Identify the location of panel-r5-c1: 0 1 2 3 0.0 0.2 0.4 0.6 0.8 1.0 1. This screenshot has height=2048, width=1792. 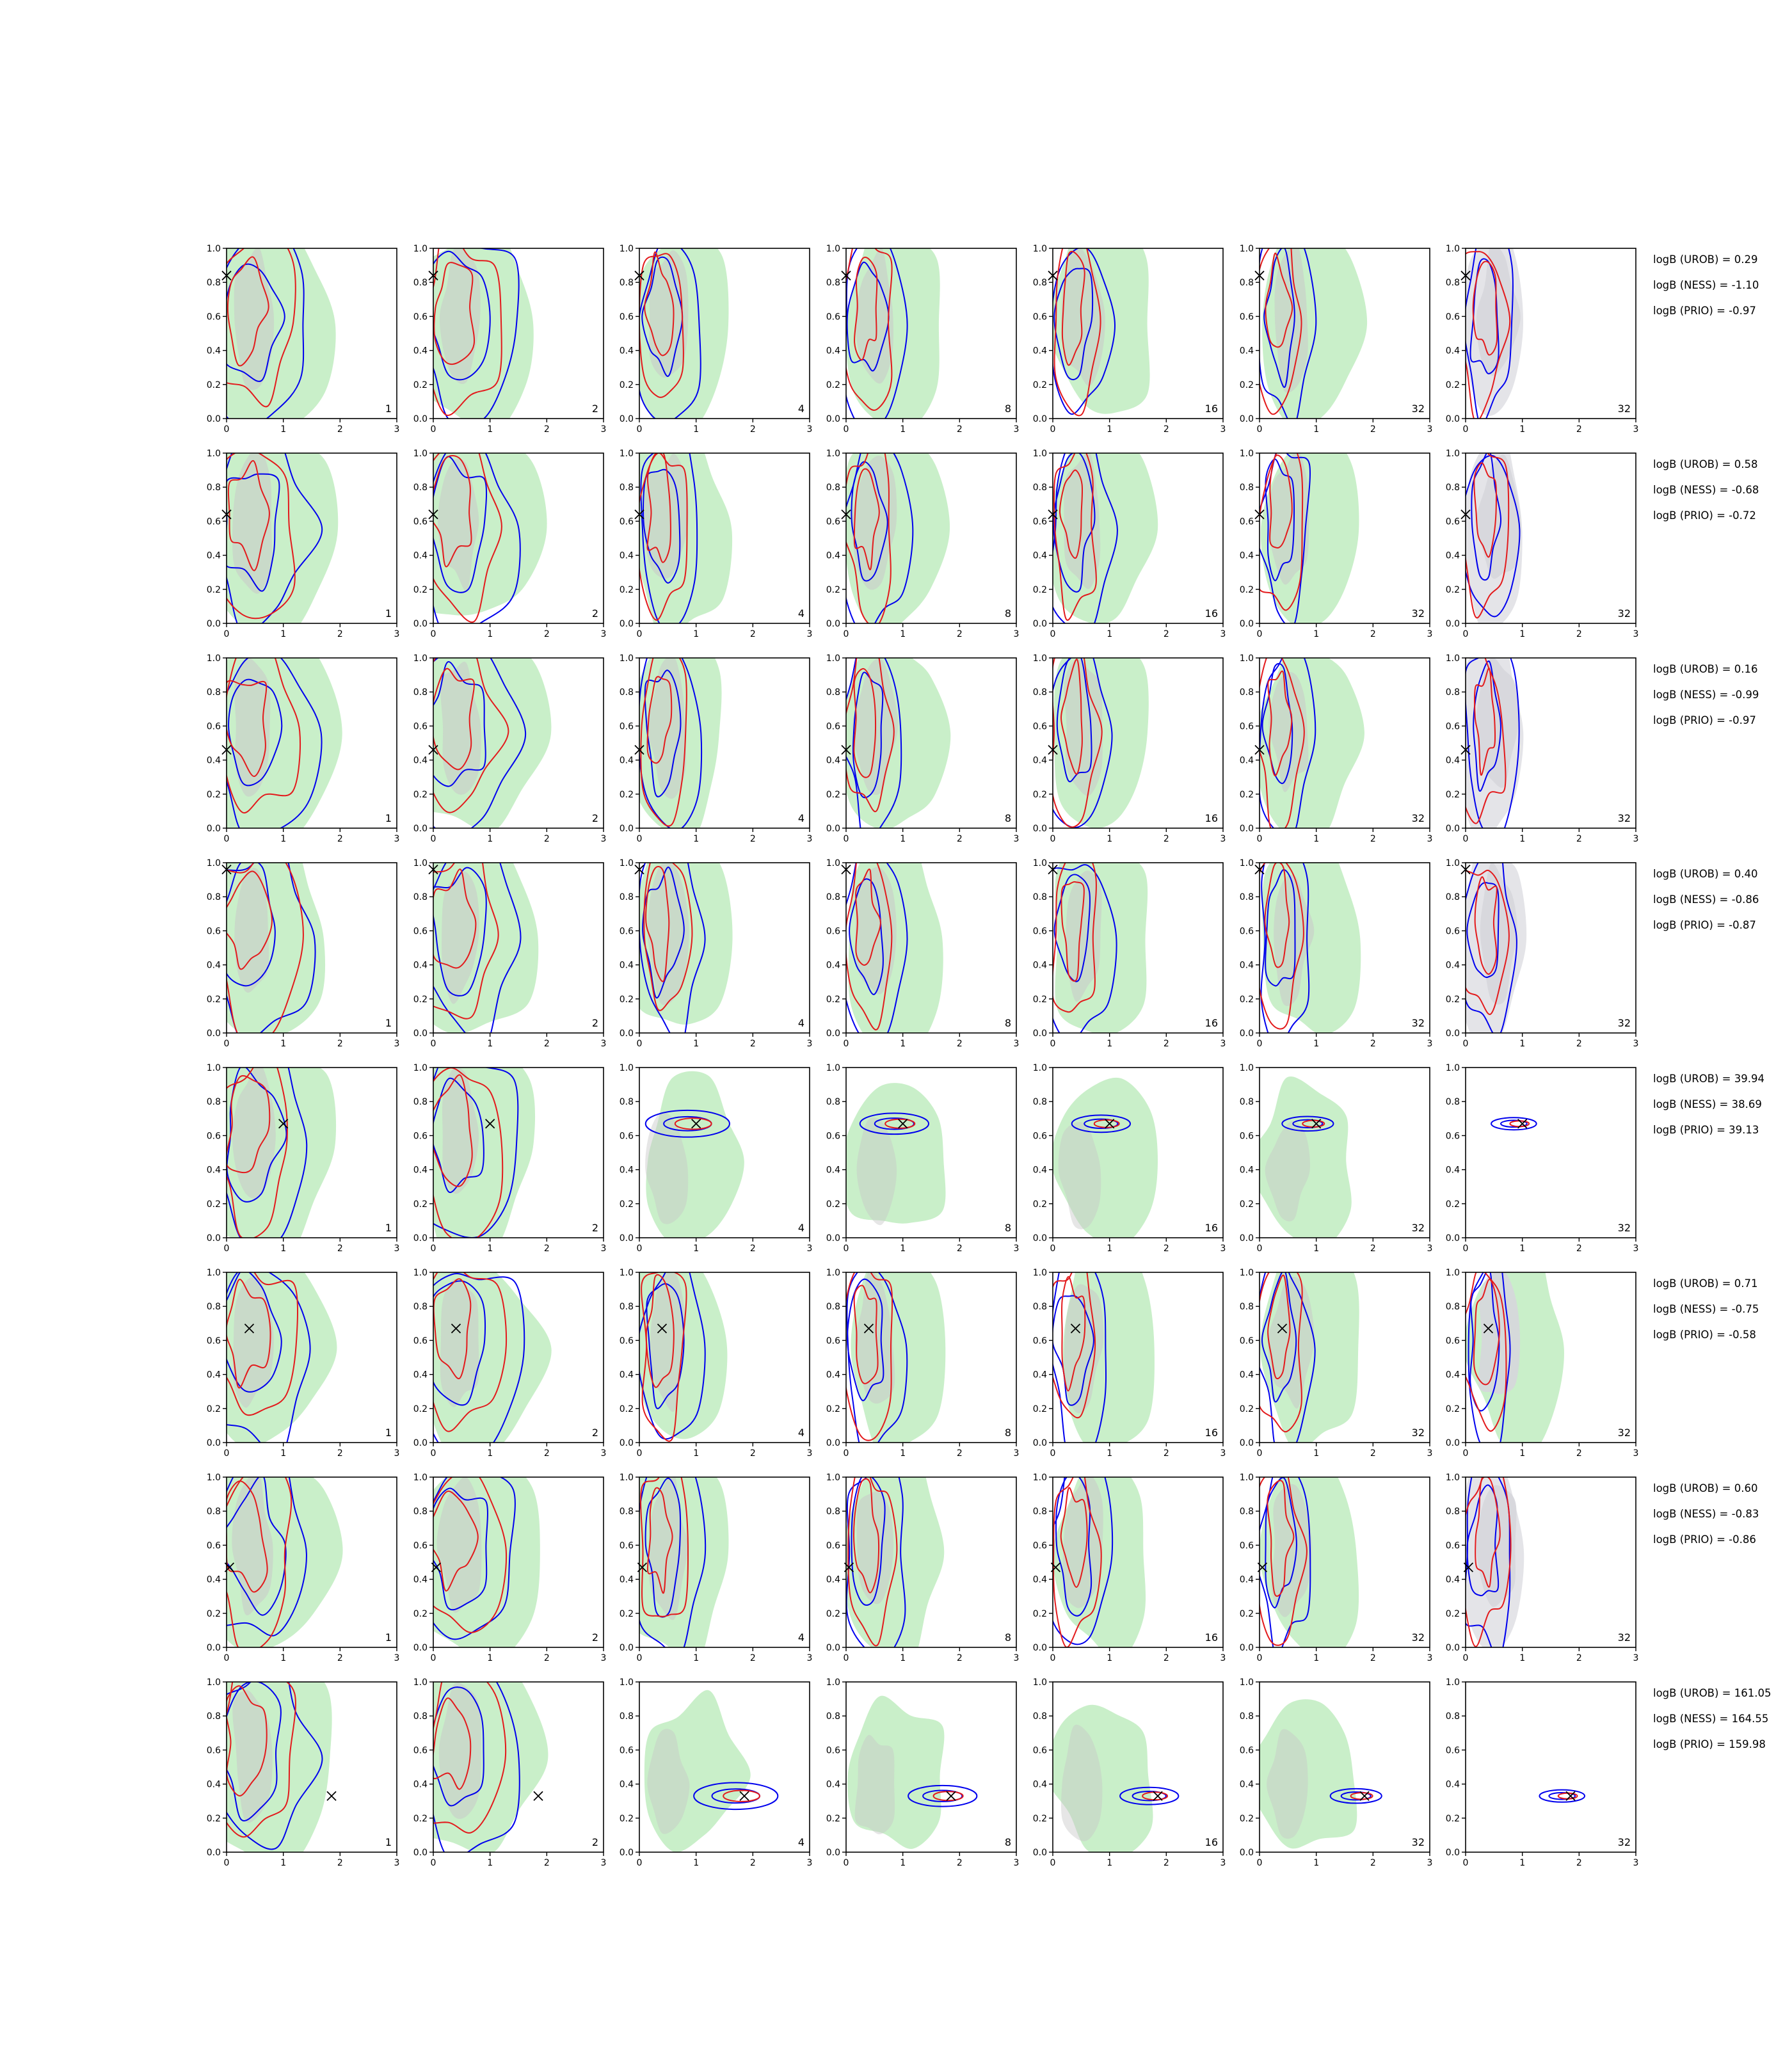
(303, 1158).